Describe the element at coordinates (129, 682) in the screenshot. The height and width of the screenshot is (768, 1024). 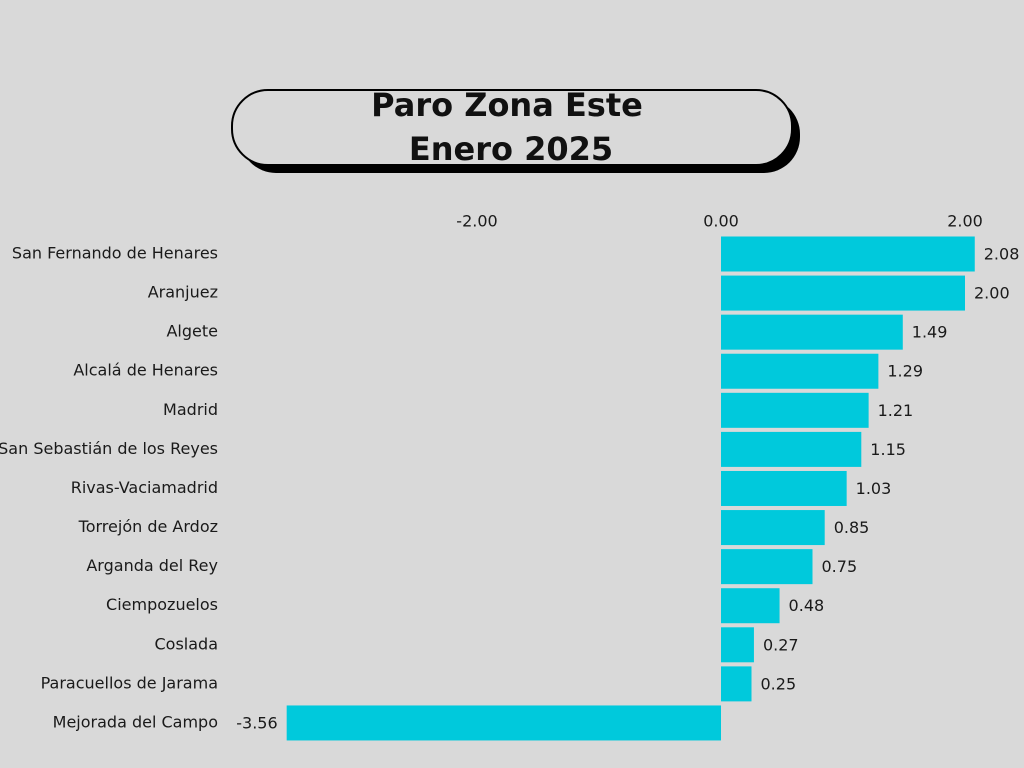
I see `y-tick-label: Paracuellos de Jarama` at that location.